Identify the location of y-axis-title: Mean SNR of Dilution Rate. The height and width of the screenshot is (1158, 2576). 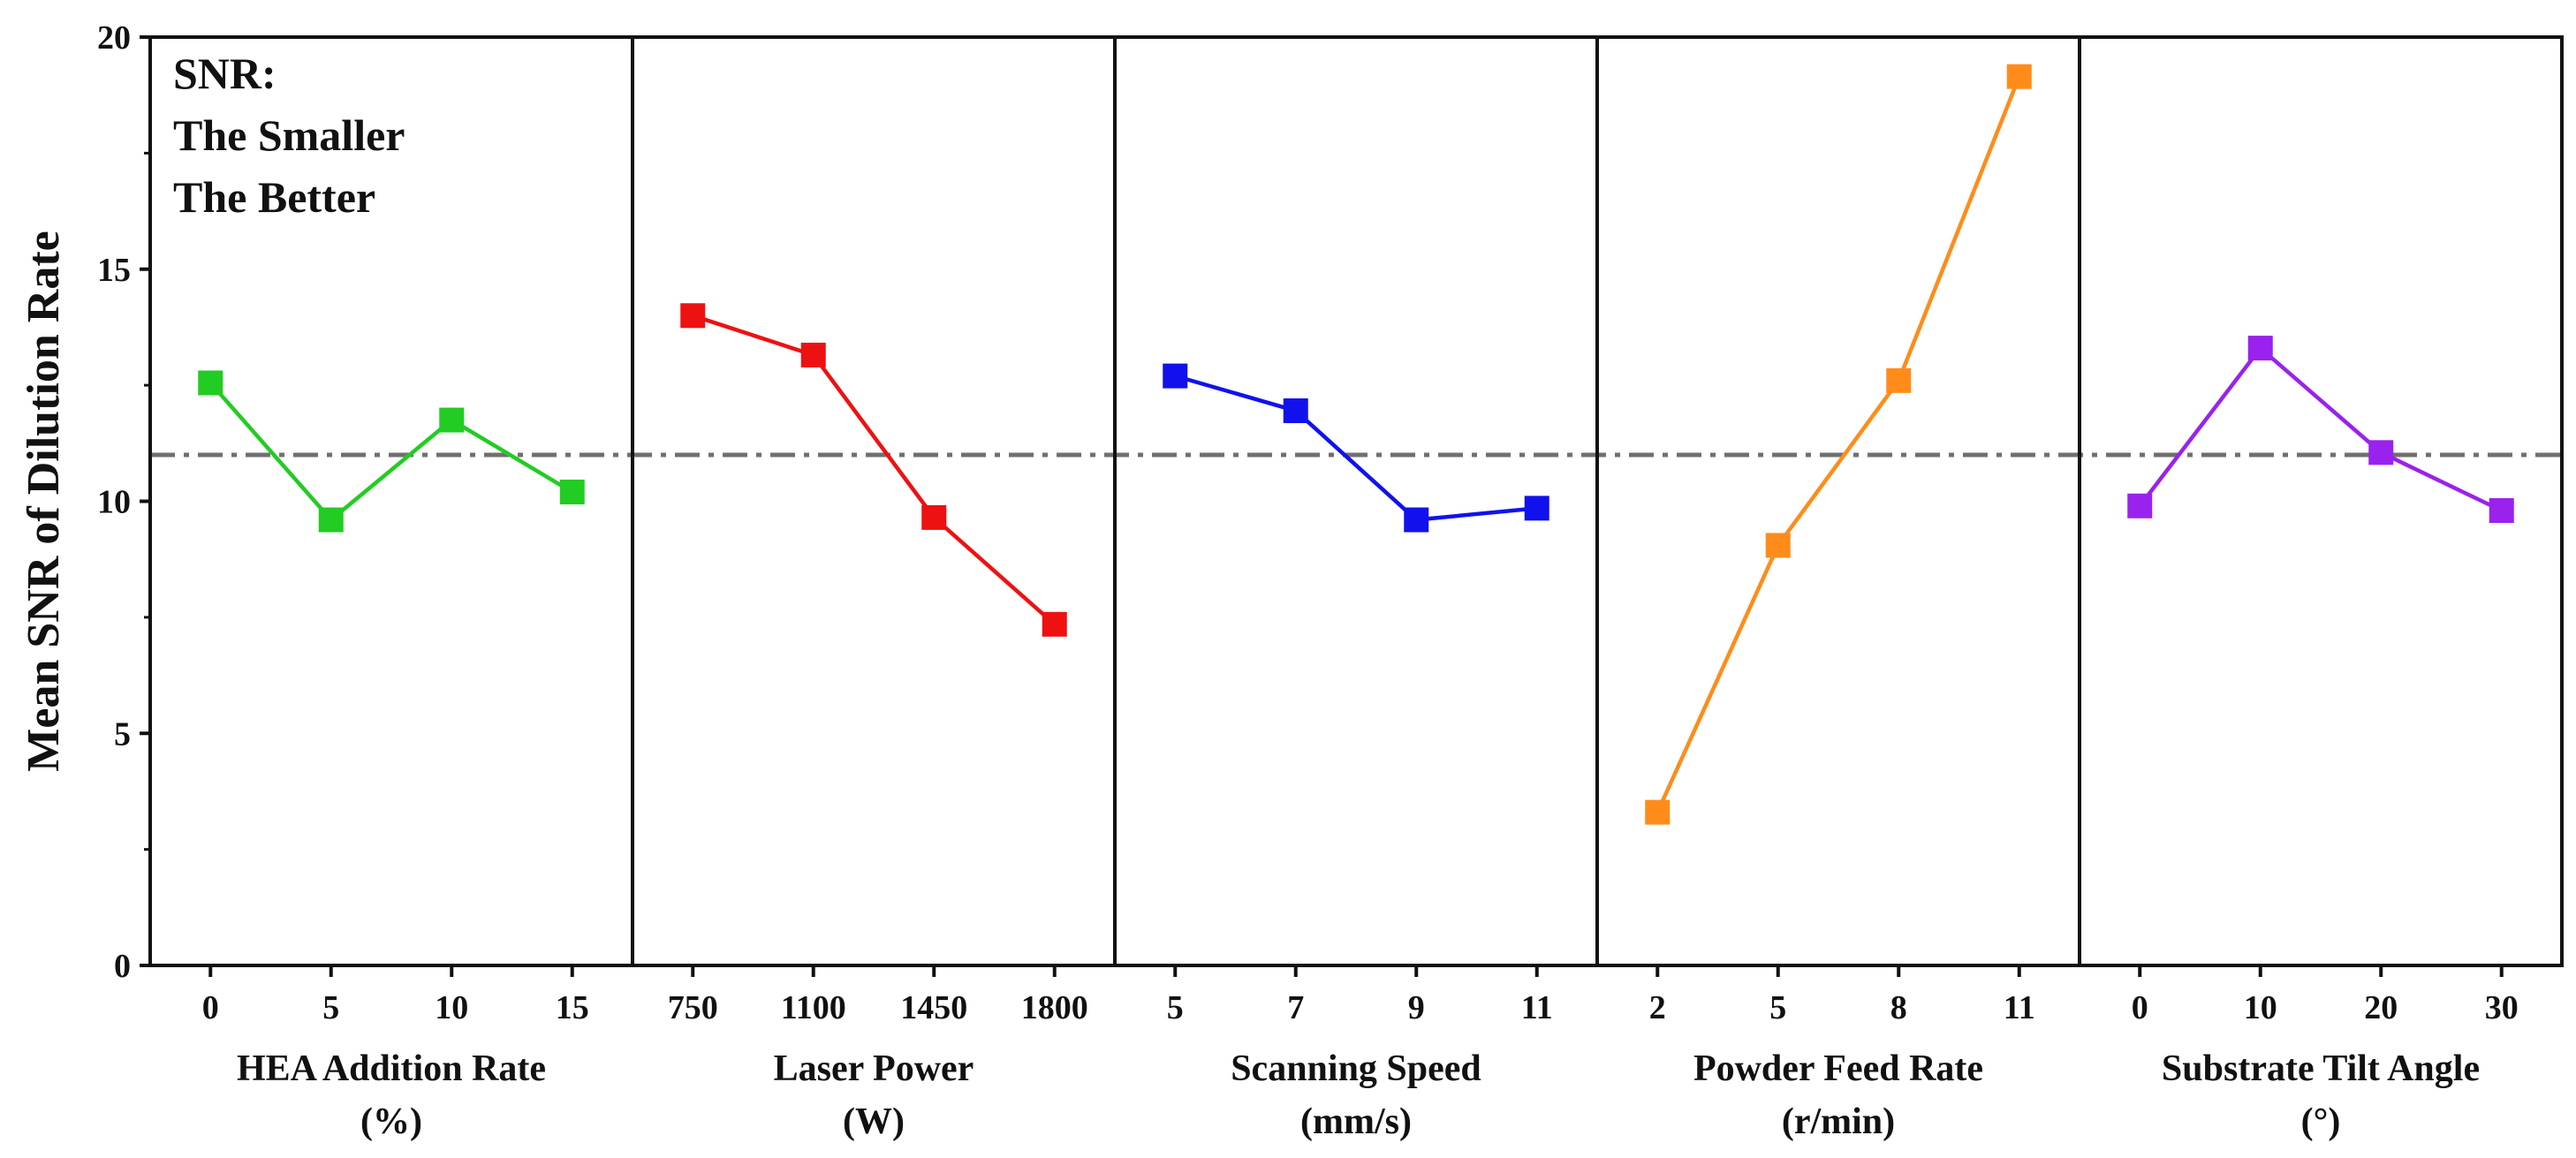
(44, 501).